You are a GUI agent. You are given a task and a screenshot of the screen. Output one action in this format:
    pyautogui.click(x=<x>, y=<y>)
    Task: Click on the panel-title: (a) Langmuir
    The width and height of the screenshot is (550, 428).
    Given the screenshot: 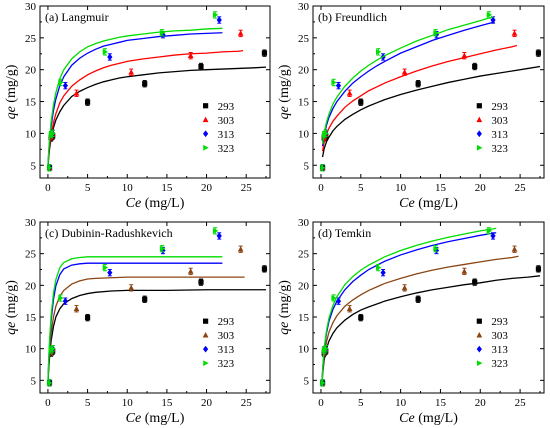 What is the action you would take?
    pyautogui.click(x=77, y=17)
    